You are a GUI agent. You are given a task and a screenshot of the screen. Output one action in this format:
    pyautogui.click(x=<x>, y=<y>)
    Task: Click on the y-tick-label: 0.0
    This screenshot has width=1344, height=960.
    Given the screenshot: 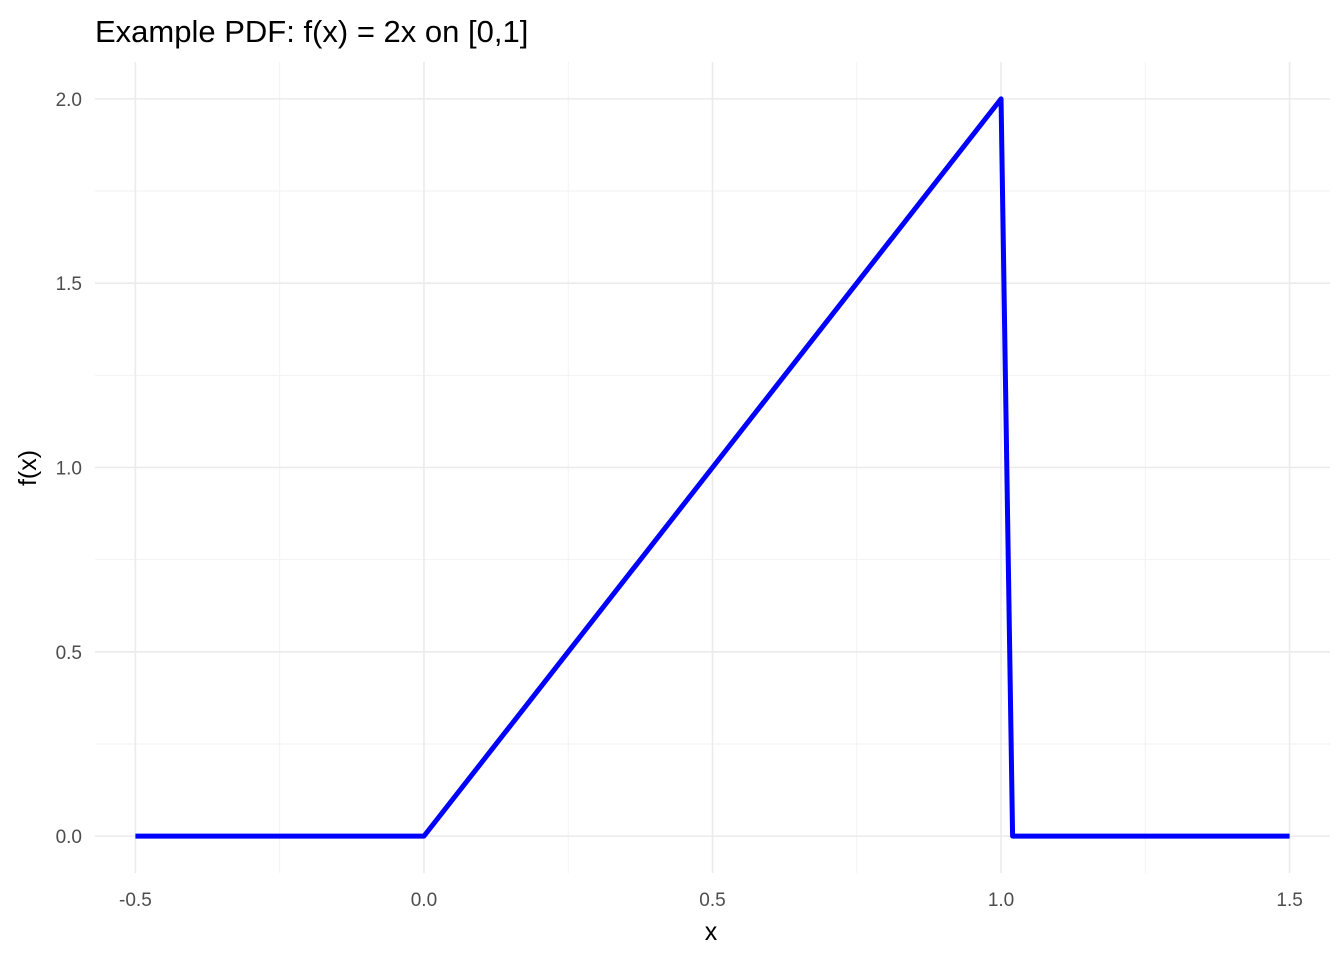 What is the action you would take?
    pyautogui.click(x=69, y=837)
    